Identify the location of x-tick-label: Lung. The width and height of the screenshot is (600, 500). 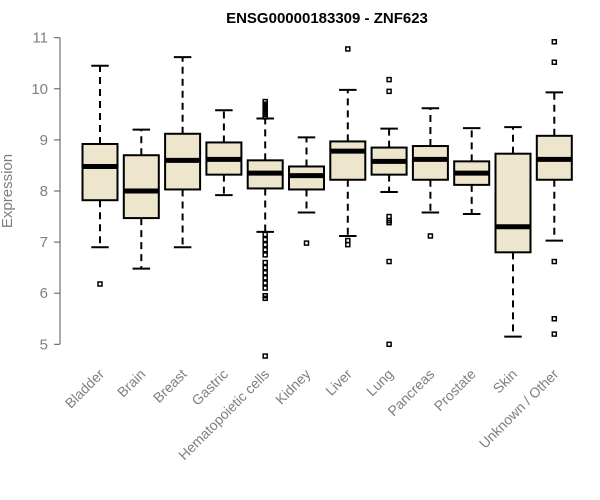
(379, 382).